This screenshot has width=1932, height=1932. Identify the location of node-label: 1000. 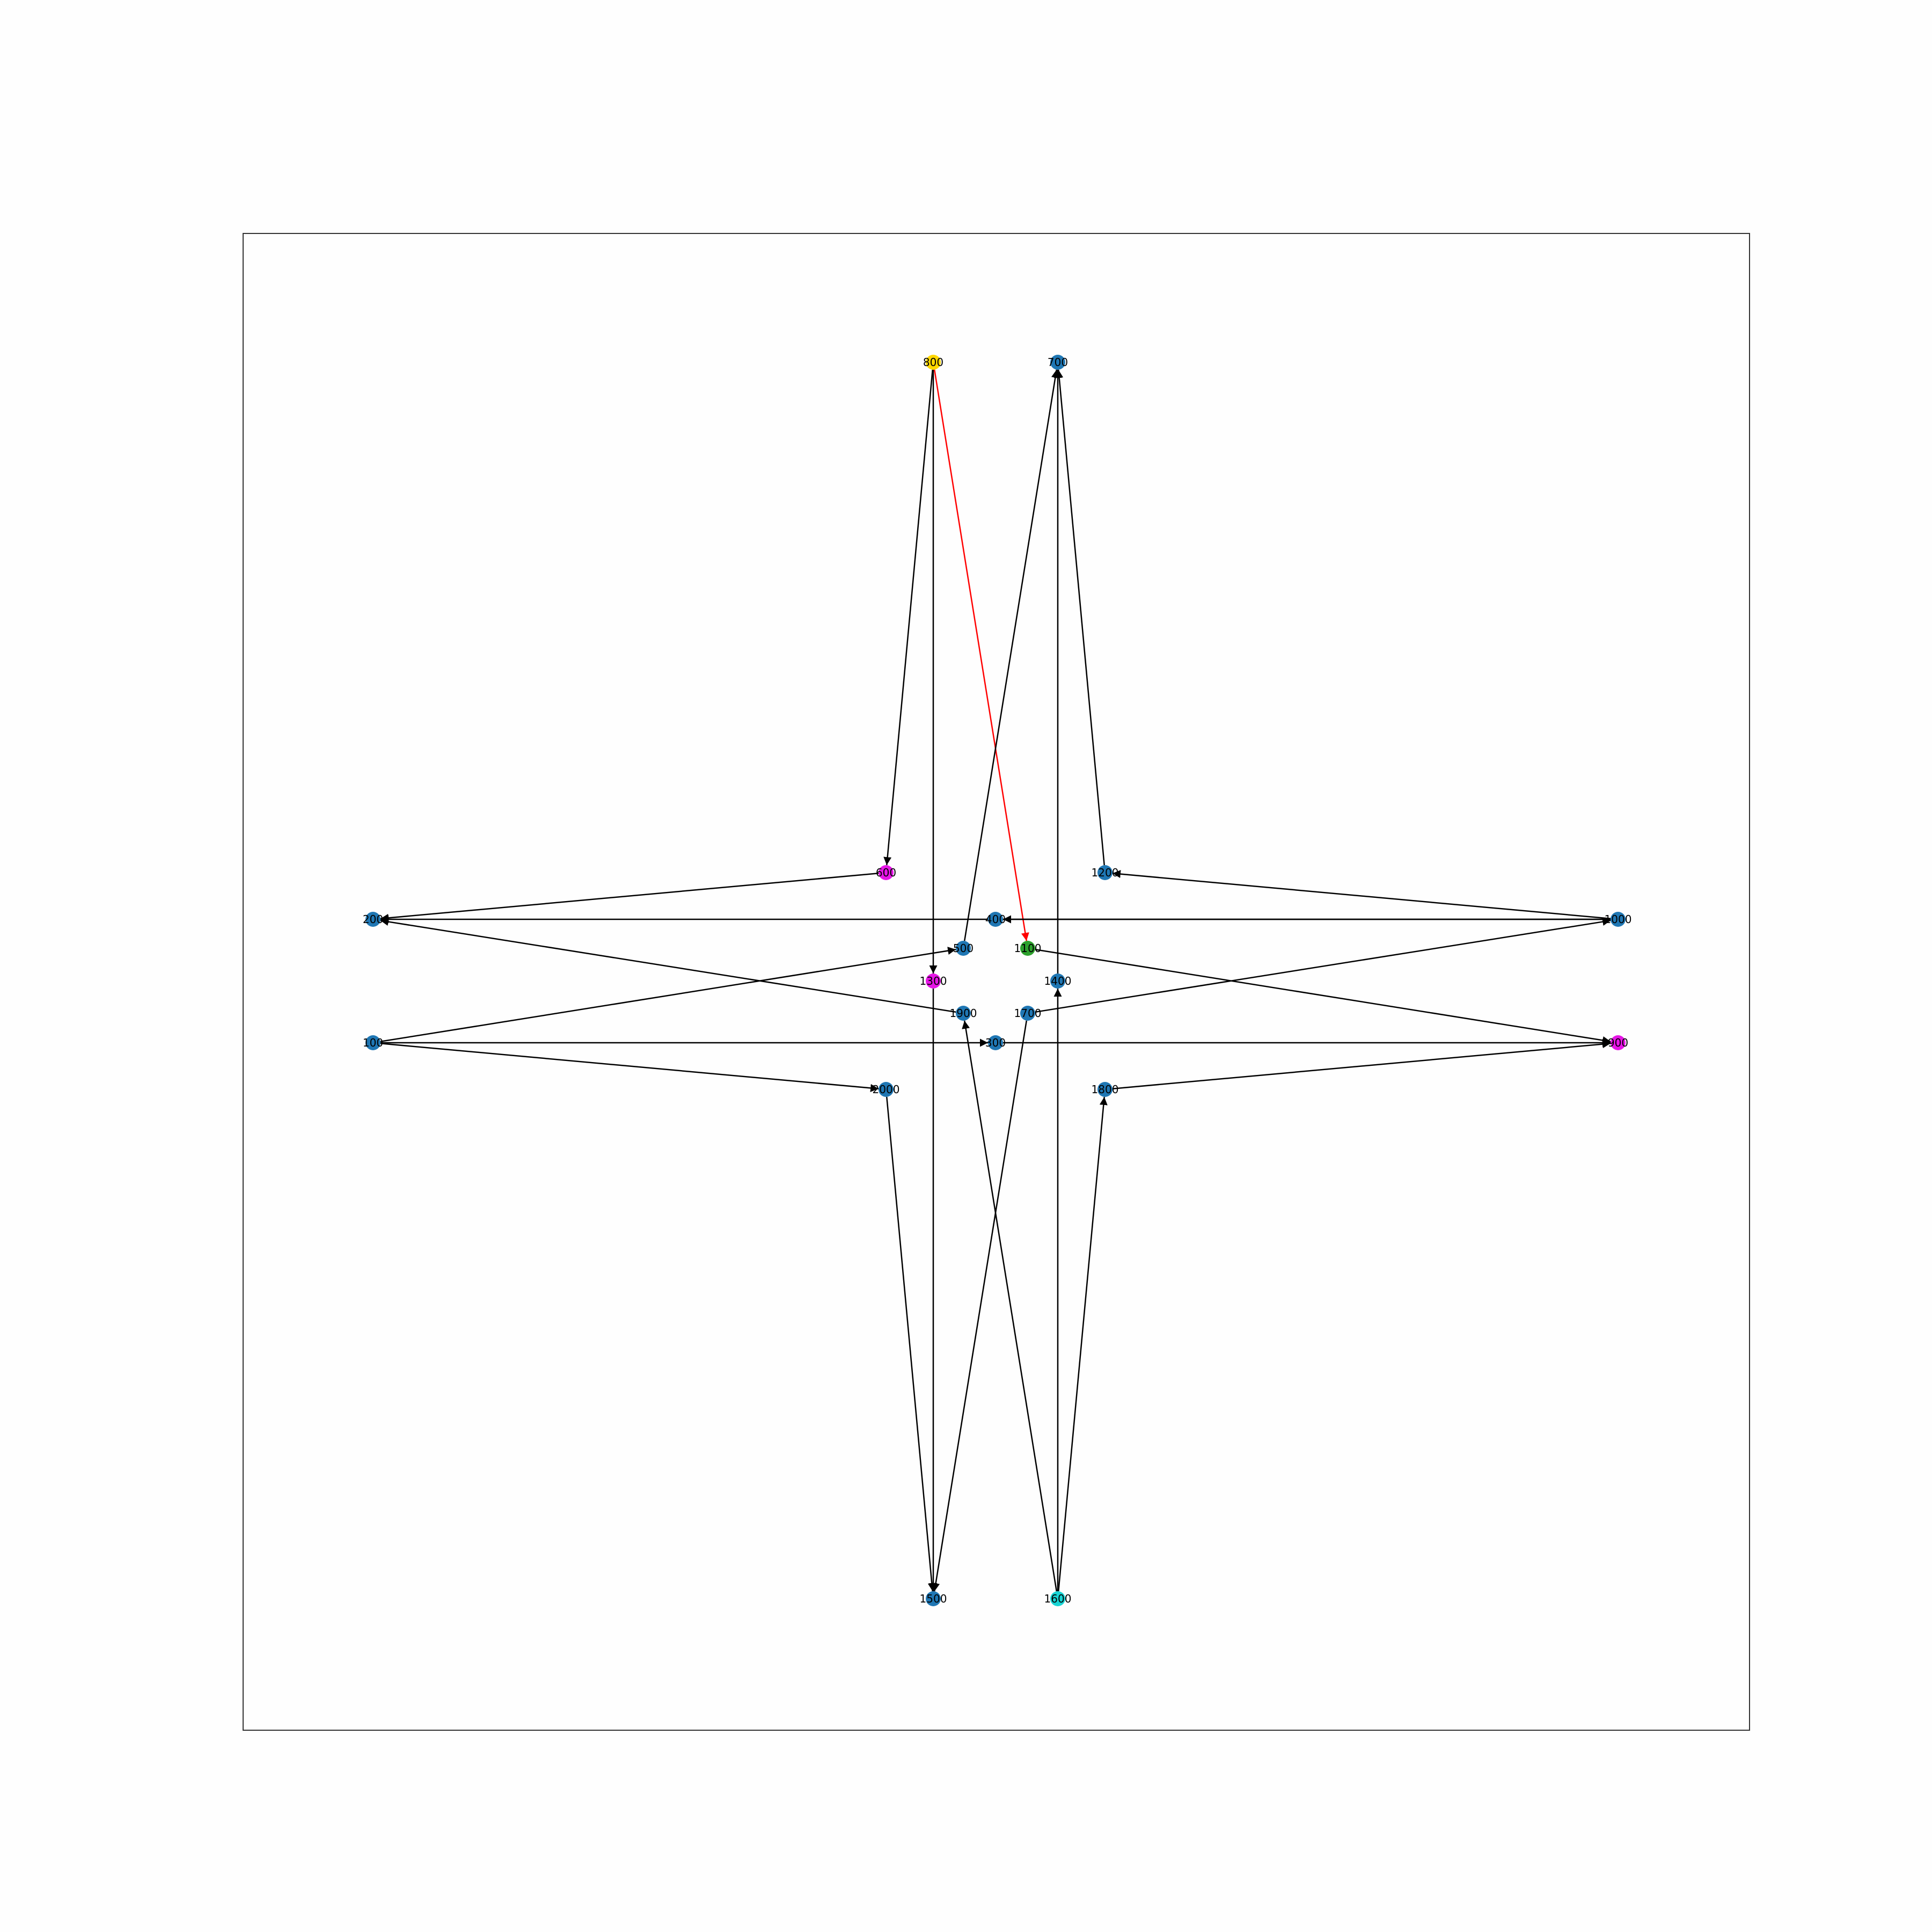
(1618, 919).